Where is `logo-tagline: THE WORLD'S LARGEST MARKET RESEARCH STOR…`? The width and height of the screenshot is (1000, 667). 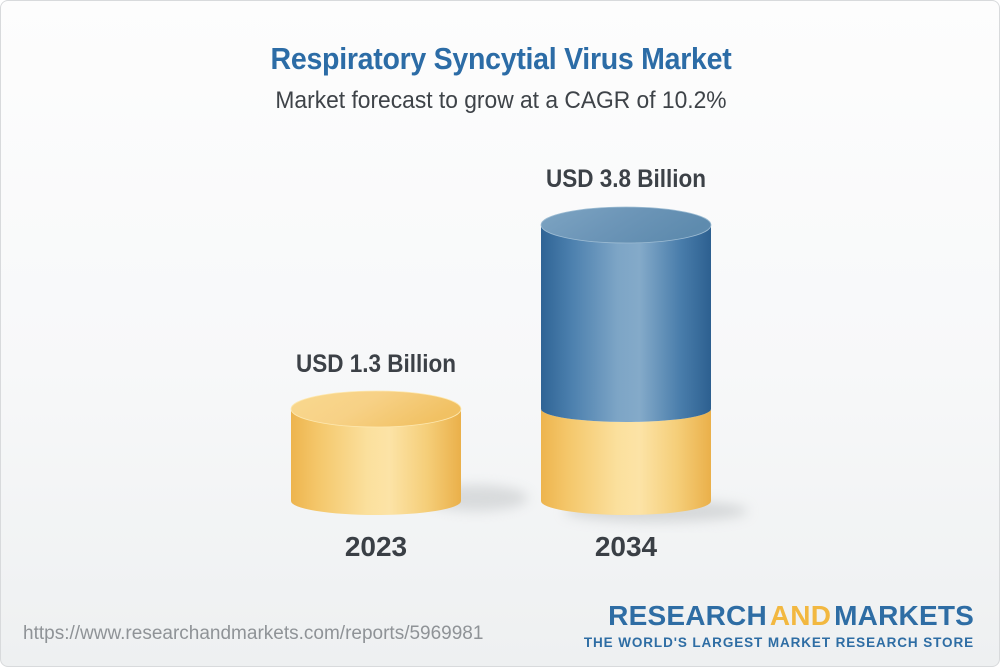 logo-tagline: THE WORLD'S LARGEST MARKET RESEARCH STOR… is located at coordinates (778, 642).